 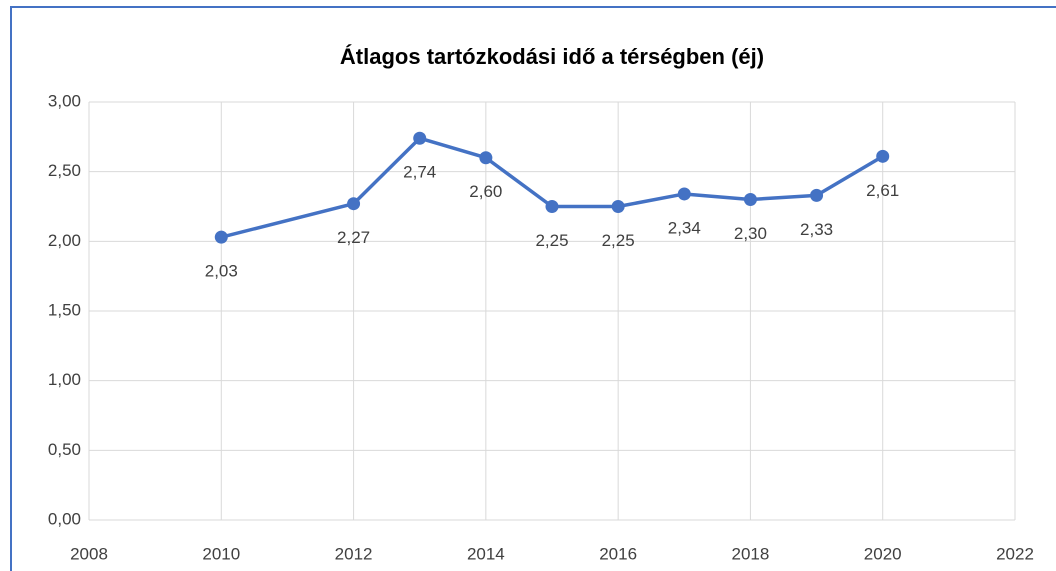 I want to click on x-tick-label: 2018, so click(x=751, y=553).